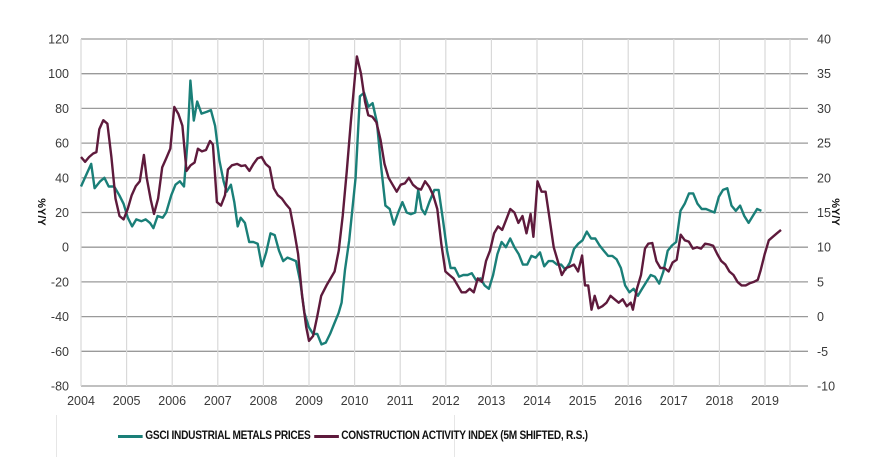  Describe the element at coordinates (60, 317) in the screenshot. I see `left-tick-label: -40` at that location.